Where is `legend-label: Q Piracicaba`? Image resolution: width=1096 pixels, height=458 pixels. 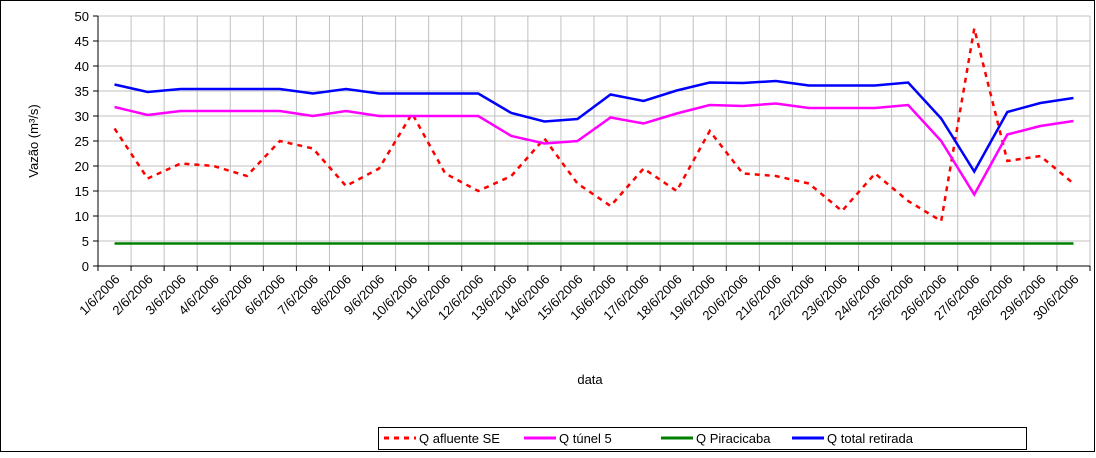
legend-label: Q Piracicaba is located at coordinates (733, 438).